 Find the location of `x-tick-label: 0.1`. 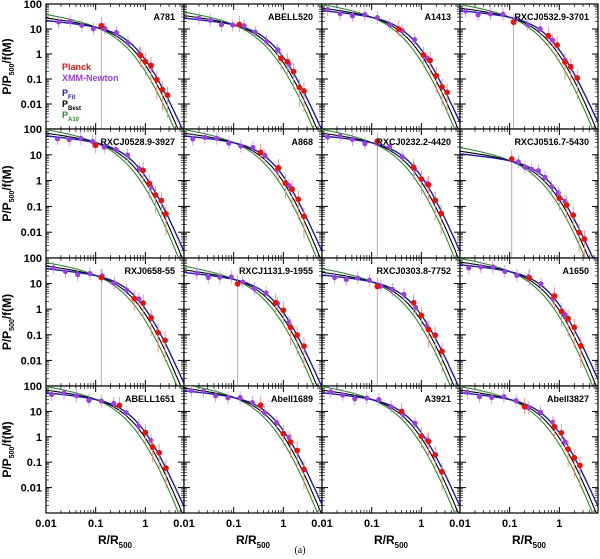

x-tick-label: 0.1 is located at coordinates (509, 524).